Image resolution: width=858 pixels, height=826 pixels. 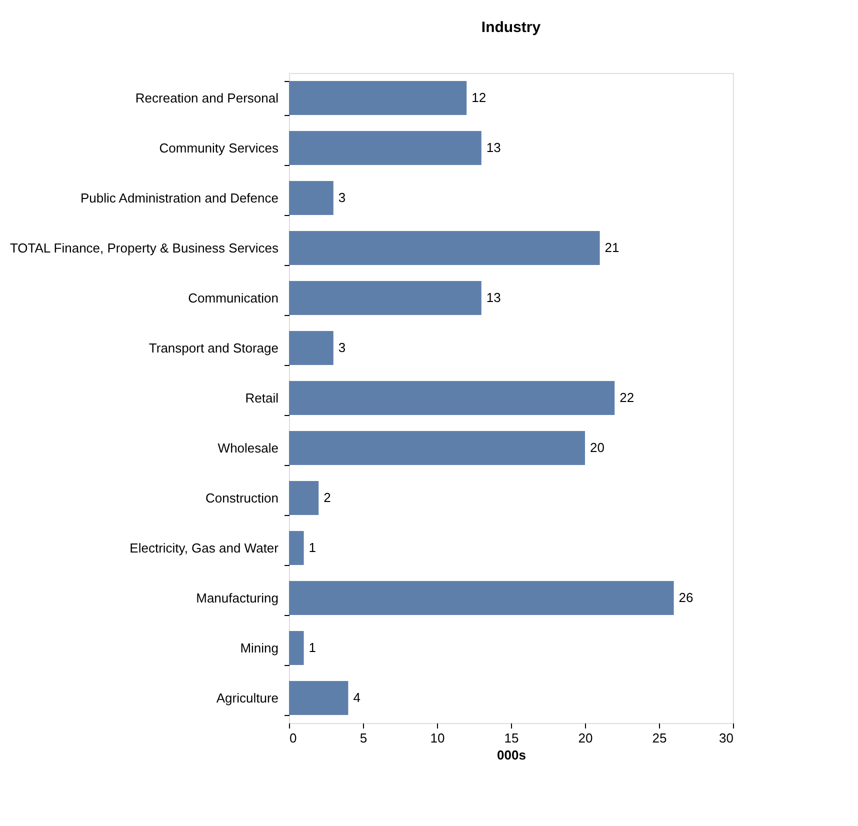 What do you see at coordinates (686, 597) in the screenshot?
I see `data-label: 26` at bounding box center [686, 597].